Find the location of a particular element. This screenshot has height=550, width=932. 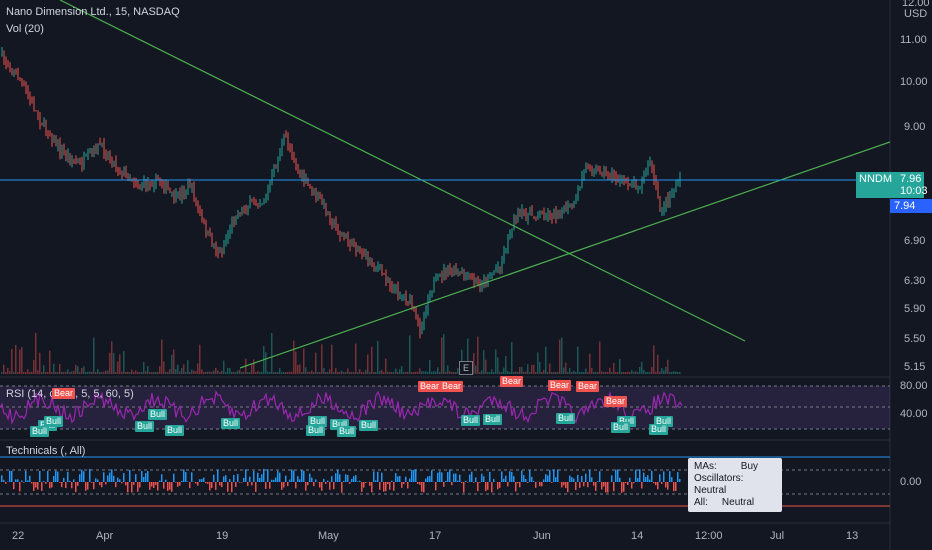

last-price-tag: NNDM 7.96 10:03 is located at coordinates (892, 185).